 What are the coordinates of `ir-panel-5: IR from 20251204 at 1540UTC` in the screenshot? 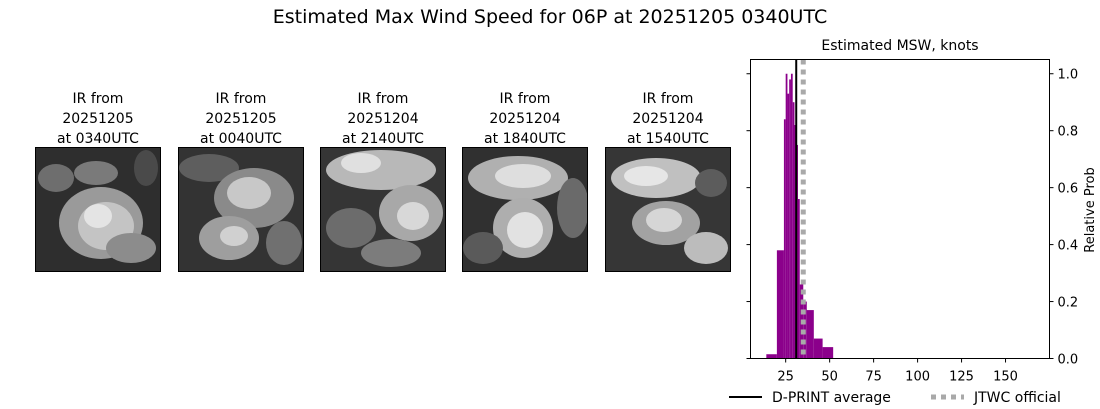 It's located at (668, 180).